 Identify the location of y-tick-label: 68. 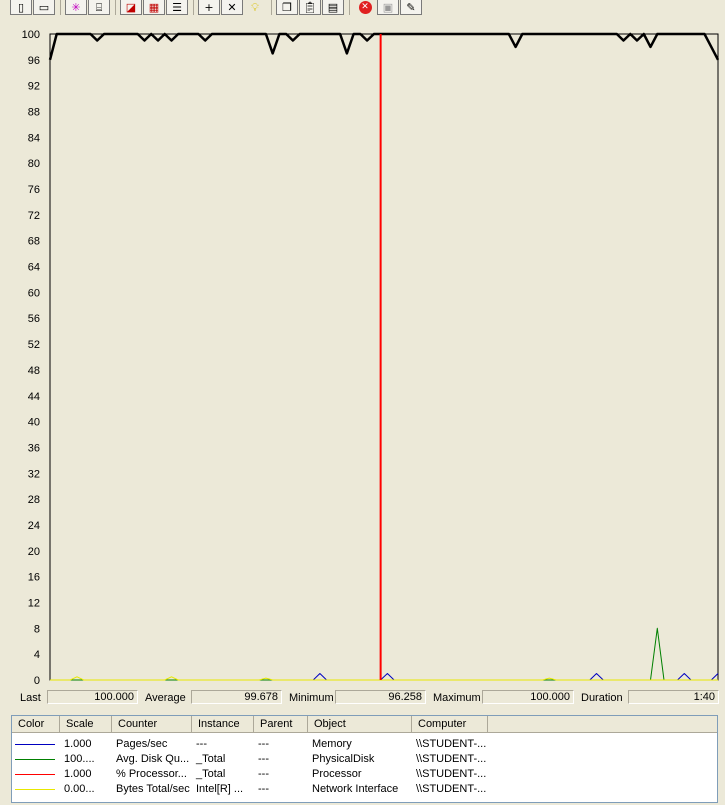
(34, 242).